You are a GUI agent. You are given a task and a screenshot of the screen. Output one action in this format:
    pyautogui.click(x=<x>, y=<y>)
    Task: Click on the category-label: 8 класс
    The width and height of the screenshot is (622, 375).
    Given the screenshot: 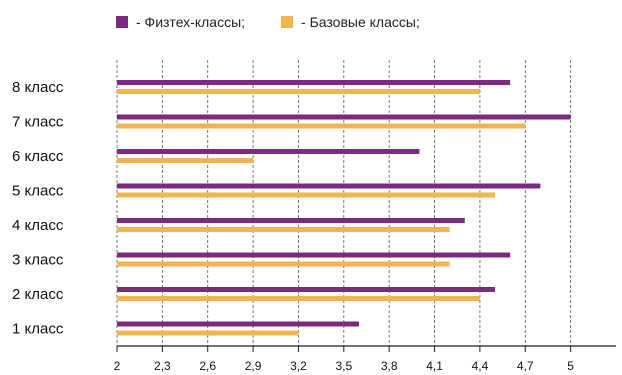 What is the action you would take?
    pyautogui.click(x=38, y=87)
    